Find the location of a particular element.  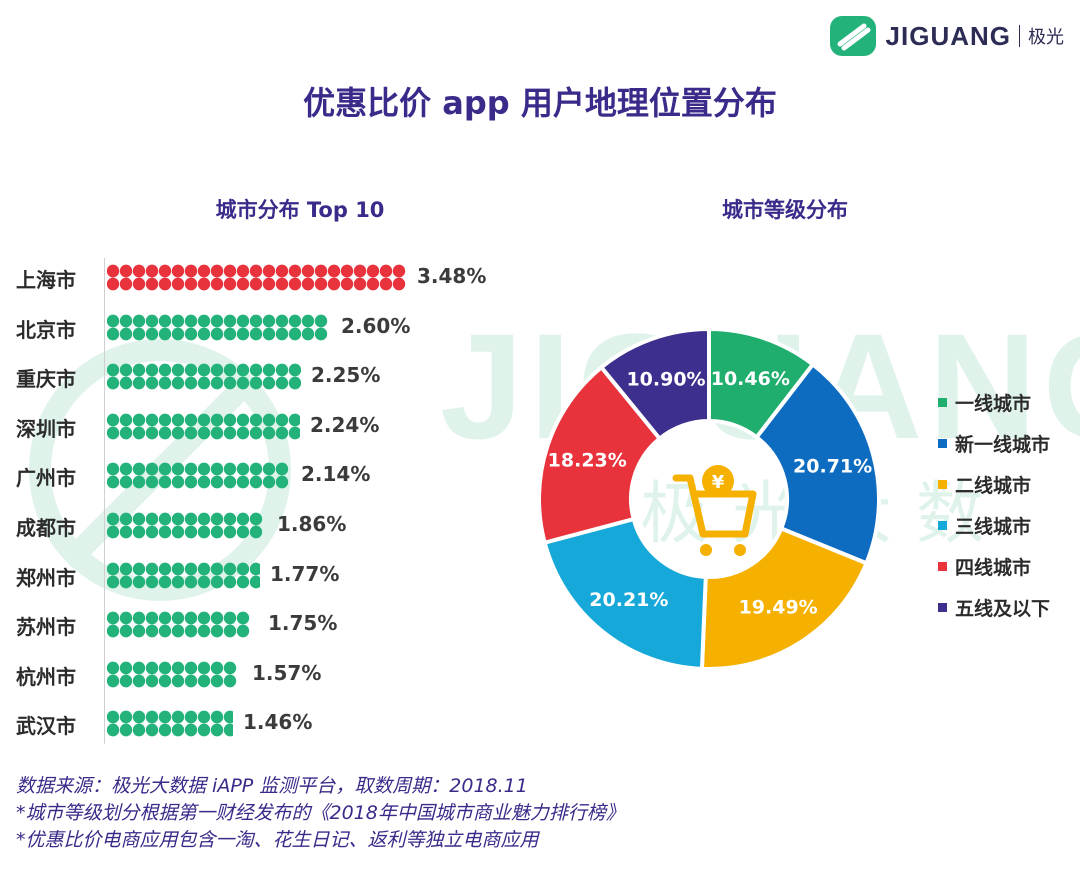

donut-slice-label: 19.49% is located at coordinates (778, 608).